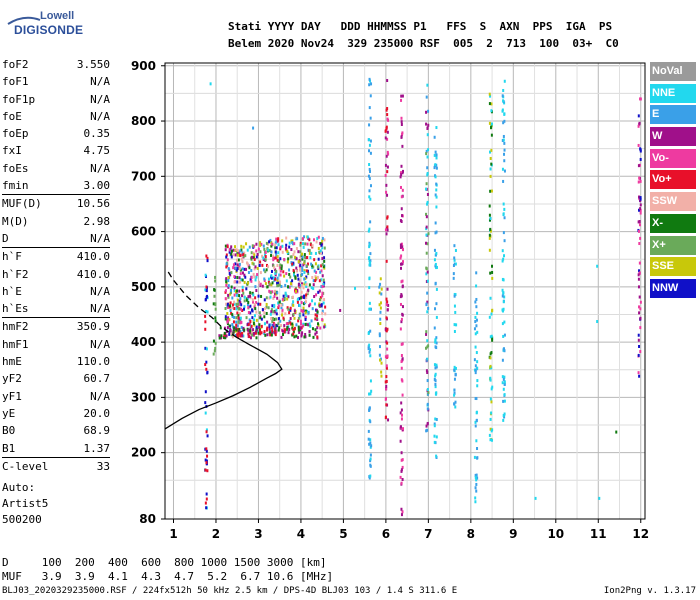  Describe the element at coordinates (56, 81) in the screenshot. I see `param-row: foF1 N/A` at that location.